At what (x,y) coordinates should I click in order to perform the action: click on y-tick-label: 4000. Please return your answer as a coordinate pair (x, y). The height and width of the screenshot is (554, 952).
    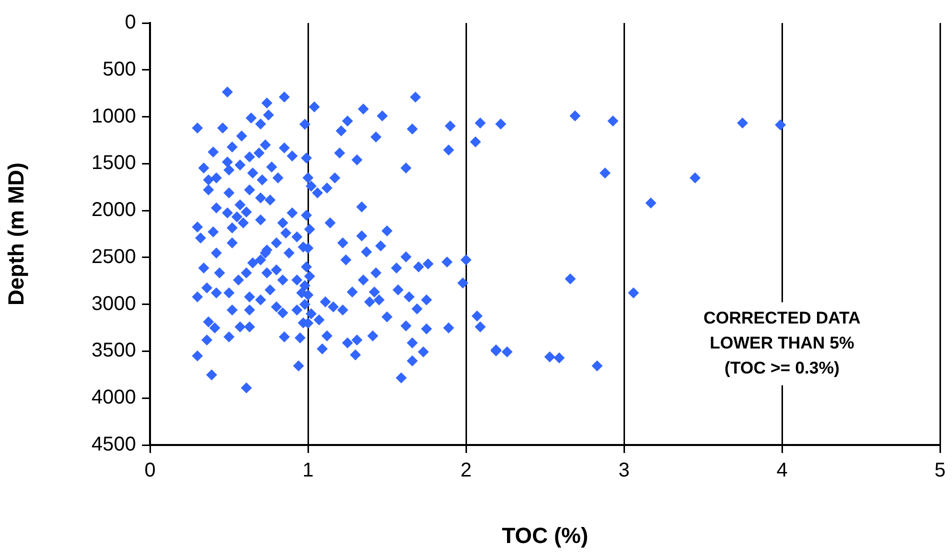
    Looking at the image, I should click on (114, 397).